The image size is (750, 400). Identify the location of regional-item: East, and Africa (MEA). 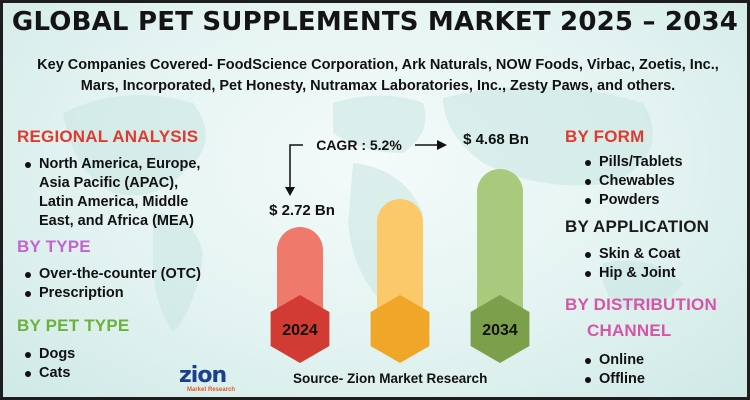
(116, 221).